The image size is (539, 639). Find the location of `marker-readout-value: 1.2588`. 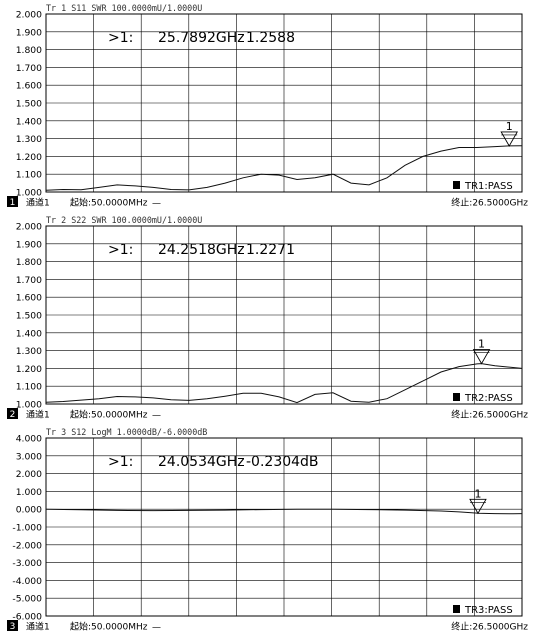

marker-readout-value: 1.2588 is located at coordinates (270, 38).